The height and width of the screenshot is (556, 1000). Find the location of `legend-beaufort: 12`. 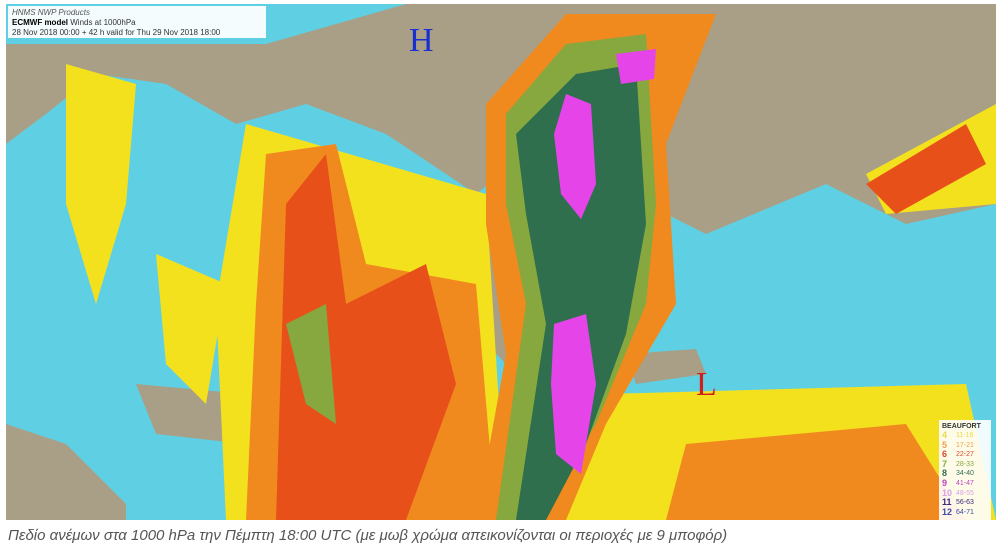

legend-beaufort: 12 is located at coordinates (947, 511).